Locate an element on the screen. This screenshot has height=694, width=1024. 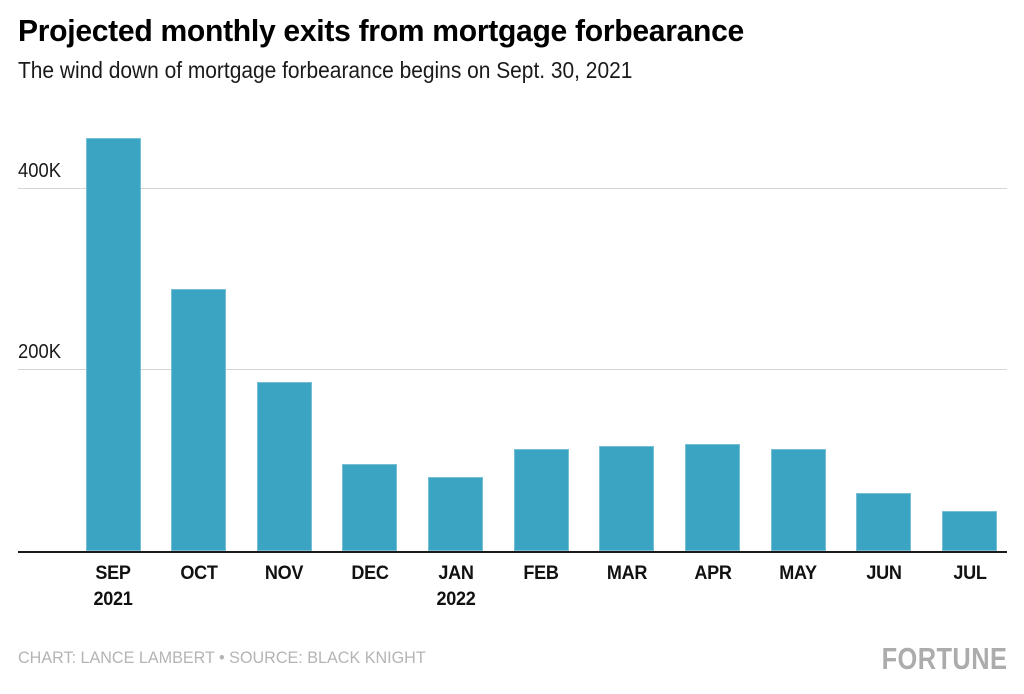
bar-sep-2021 is located at coordinates (113, 344).